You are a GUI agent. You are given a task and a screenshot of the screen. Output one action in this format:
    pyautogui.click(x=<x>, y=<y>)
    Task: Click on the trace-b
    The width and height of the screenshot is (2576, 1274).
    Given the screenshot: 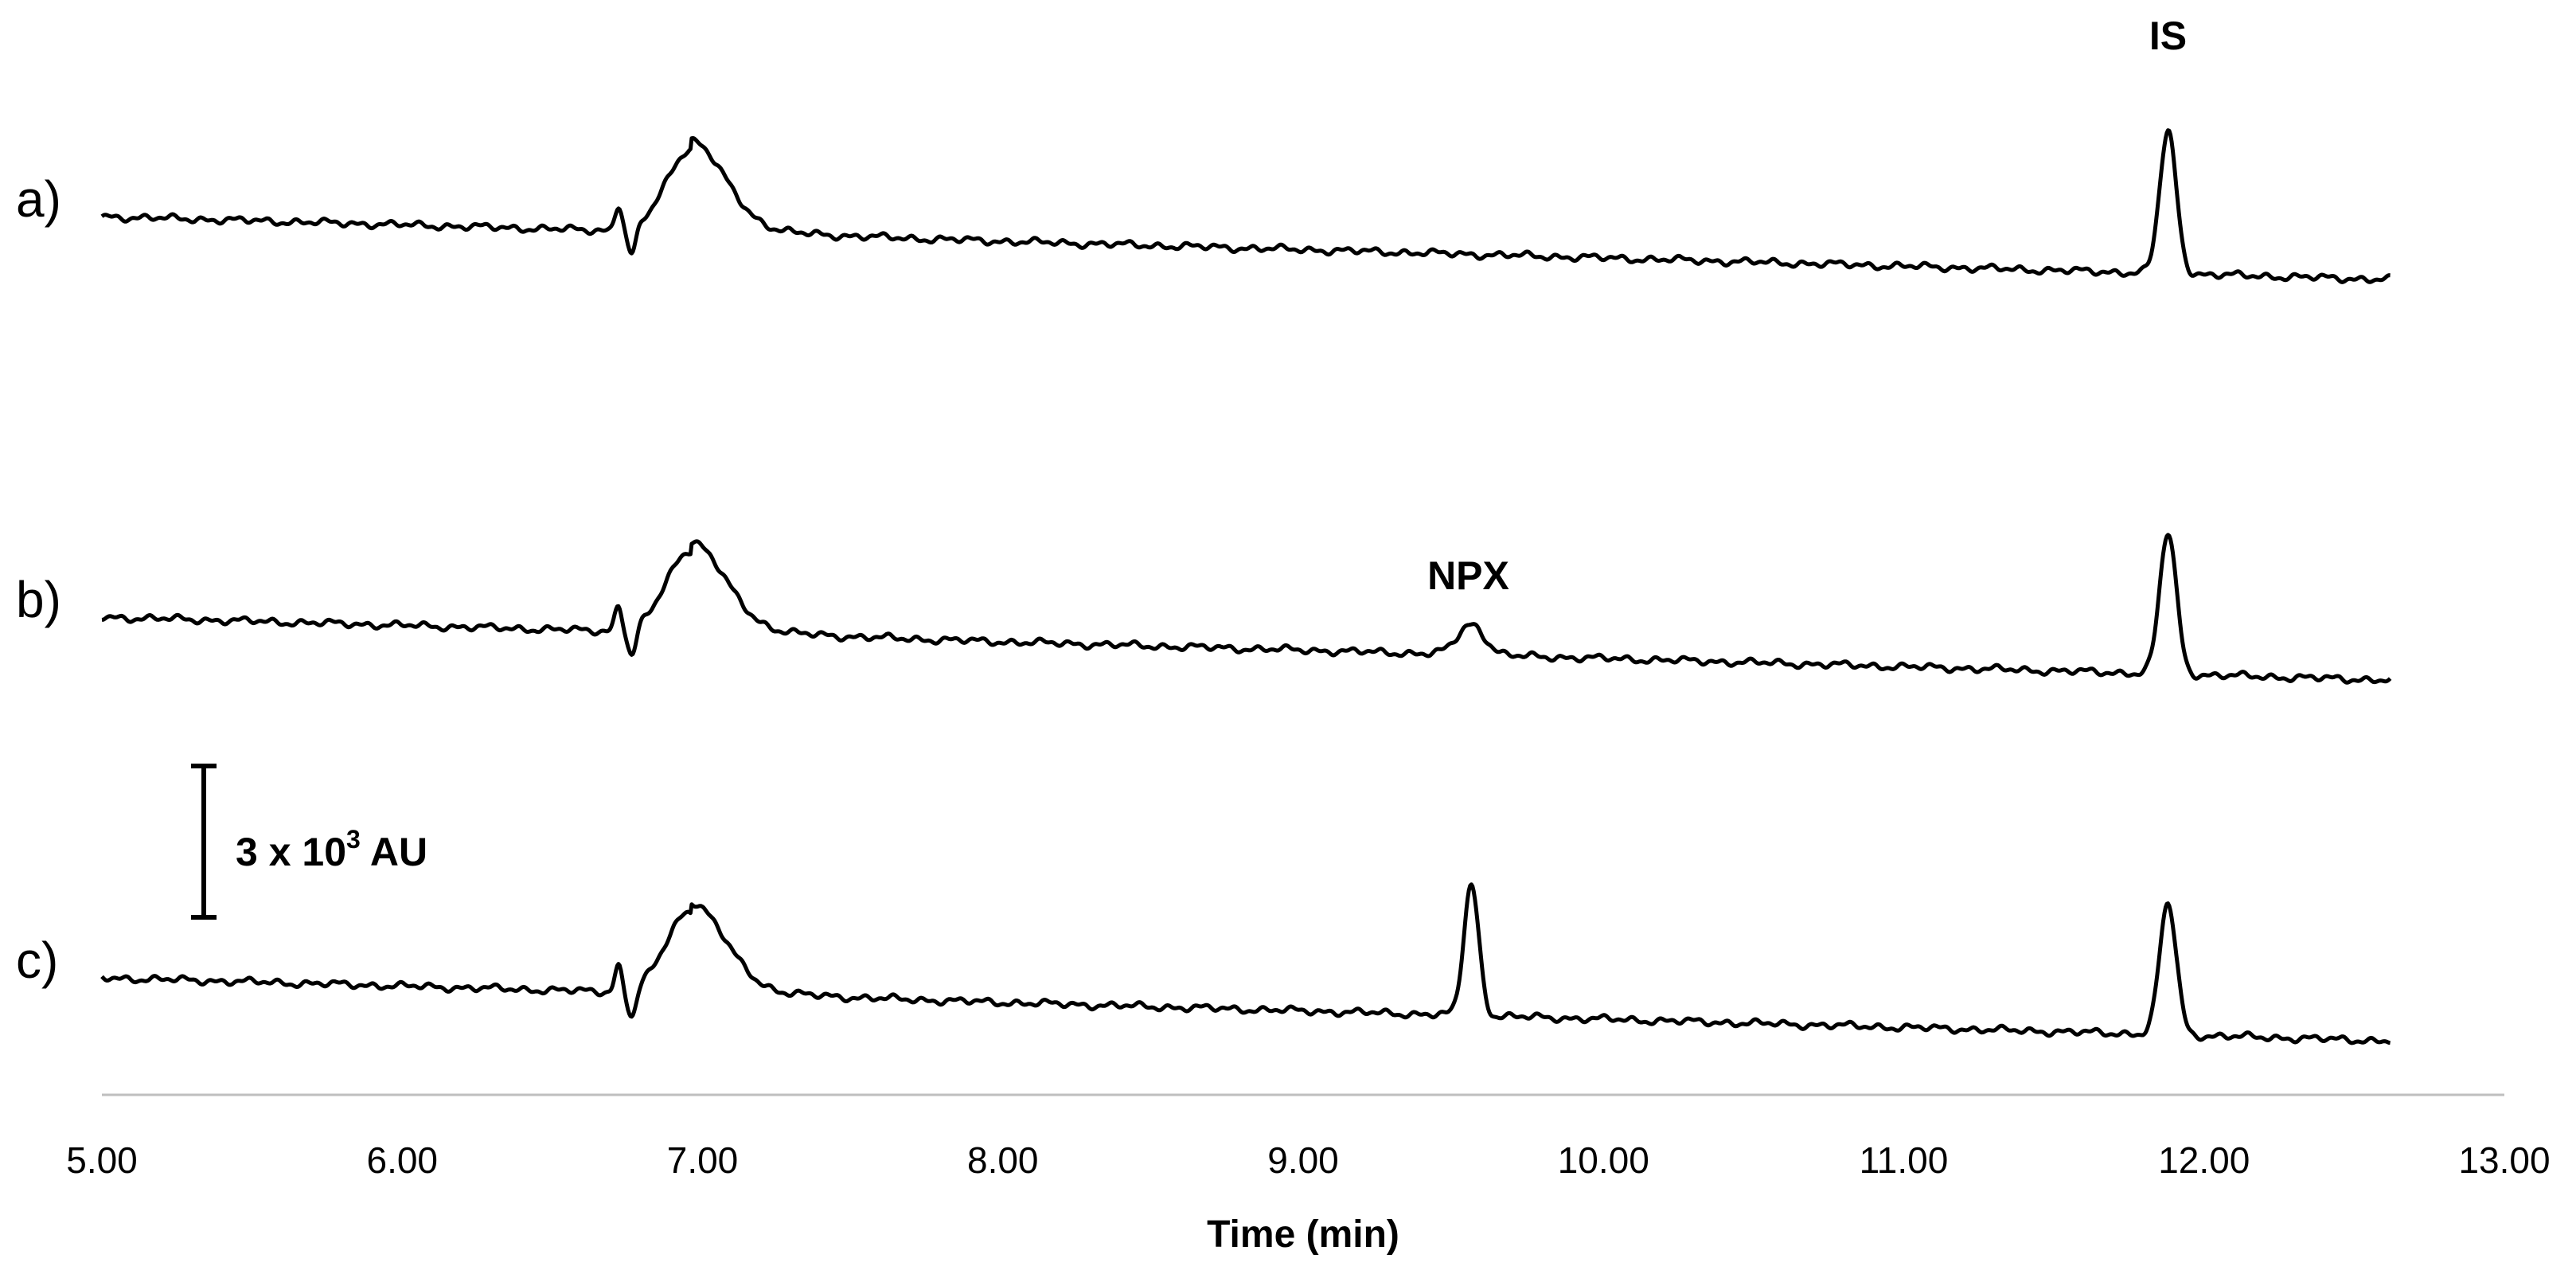 What is the action you would take?
    pyautogui.click(x=1246, y=609)
    